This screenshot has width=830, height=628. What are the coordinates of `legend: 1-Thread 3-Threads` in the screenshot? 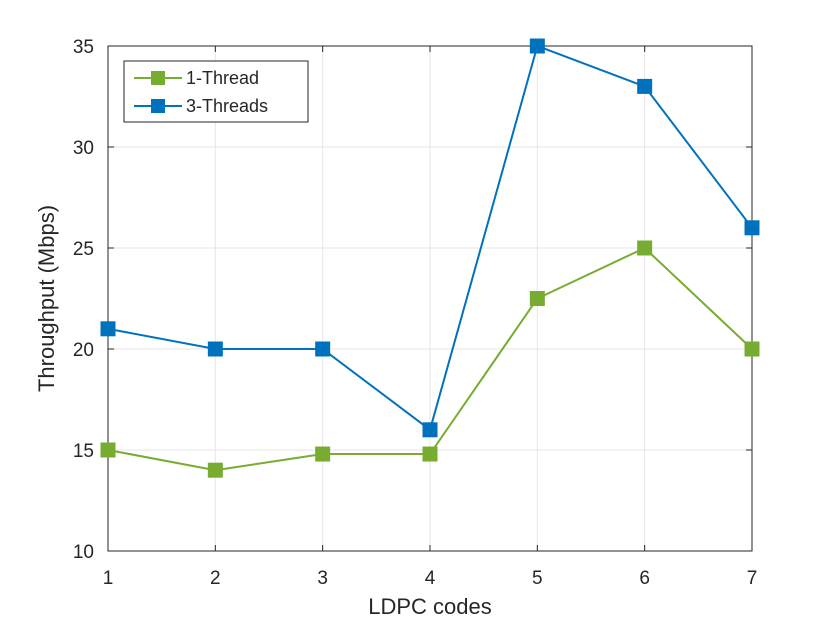 It's located at (216, 91).